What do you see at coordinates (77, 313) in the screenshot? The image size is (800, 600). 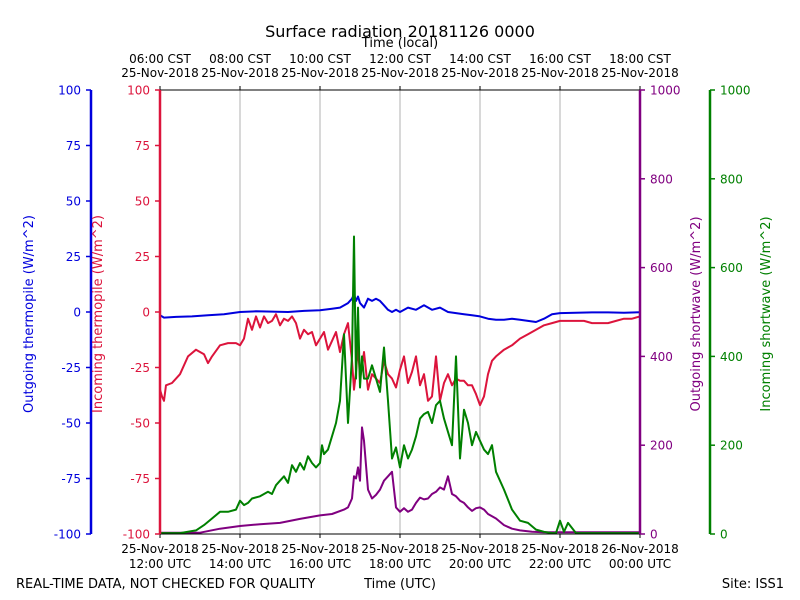 I see `y-tick-label-out_thermo: 0` at bounding box center [77, 313].